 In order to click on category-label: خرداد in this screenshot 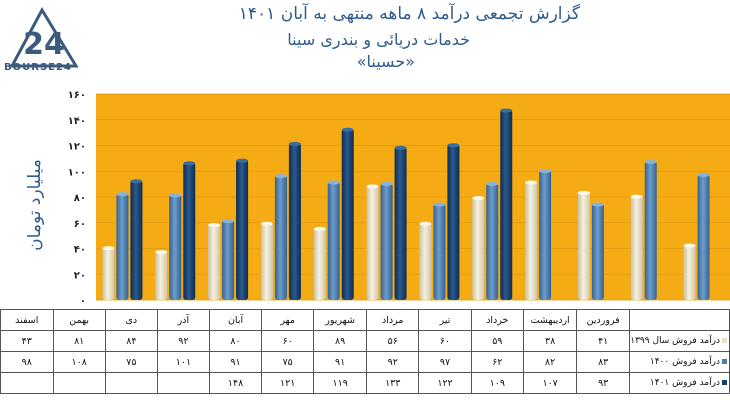, I will do `click(497, 320)`.